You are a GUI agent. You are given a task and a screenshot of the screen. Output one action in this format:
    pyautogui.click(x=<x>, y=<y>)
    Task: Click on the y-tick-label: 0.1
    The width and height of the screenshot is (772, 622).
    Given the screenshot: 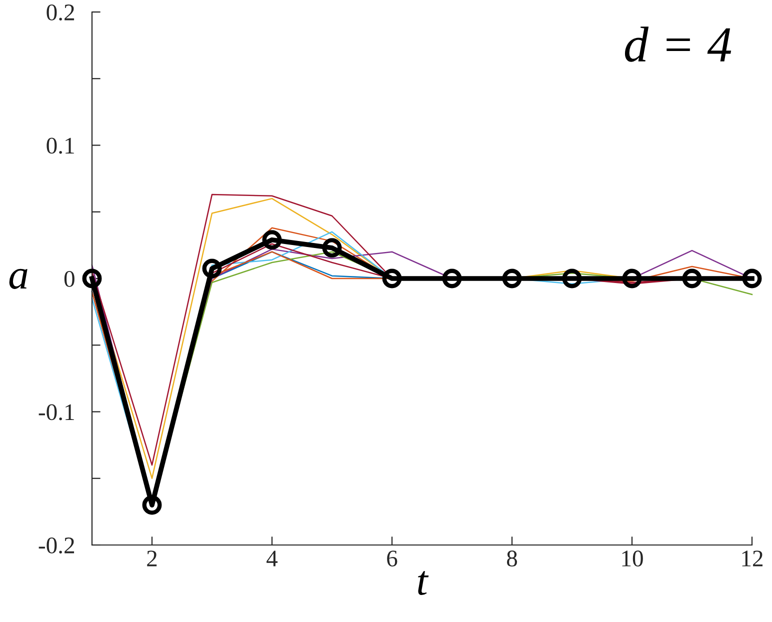 What is the action you would take?
    pyautogui.click(x=60, y=146)
    